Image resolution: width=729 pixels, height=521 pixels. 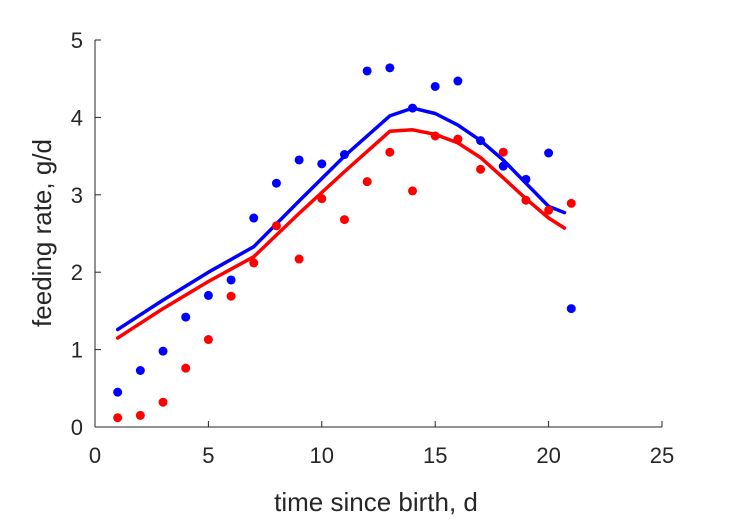 I want to click on x-axis-label: time since birth, d, so click(x=376, y=502).